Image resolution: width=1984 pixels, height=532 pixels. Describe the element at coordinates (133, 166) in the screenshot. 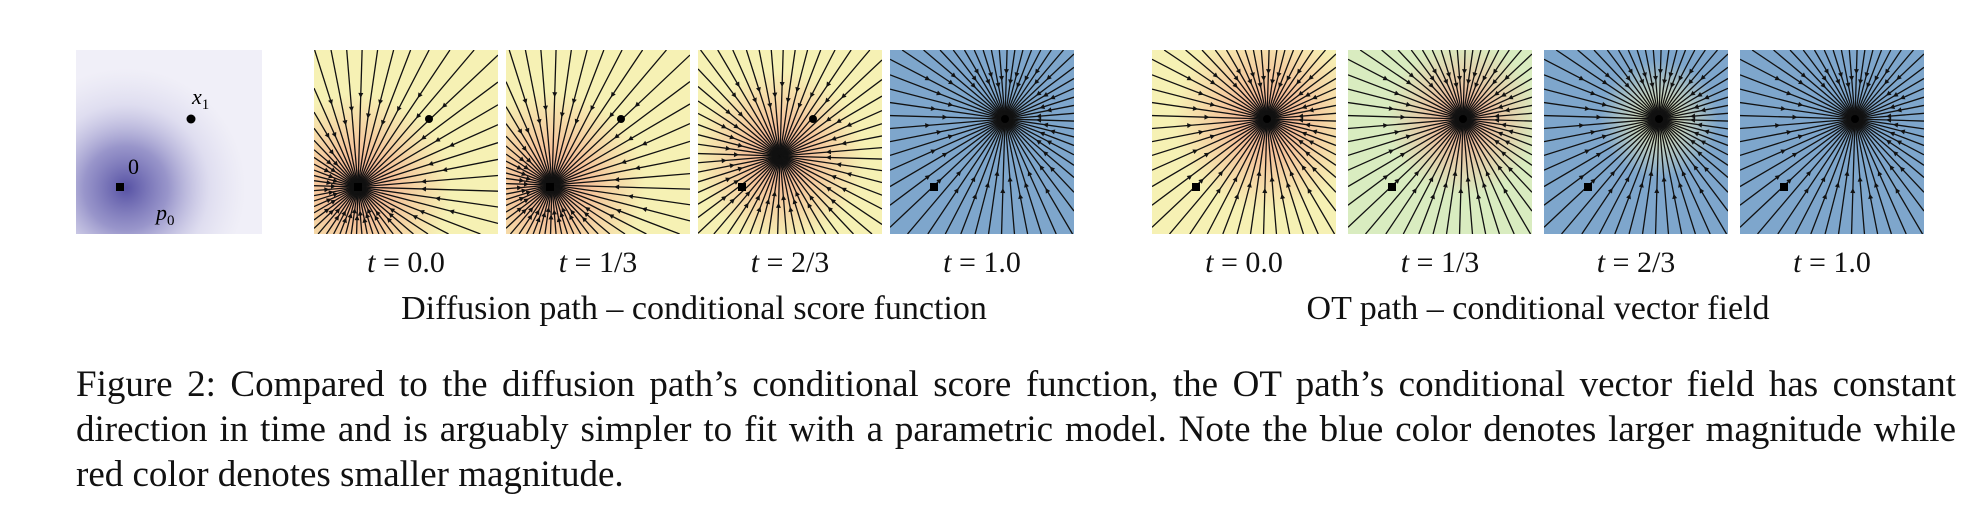

I see `origin-label: 0` at that location.